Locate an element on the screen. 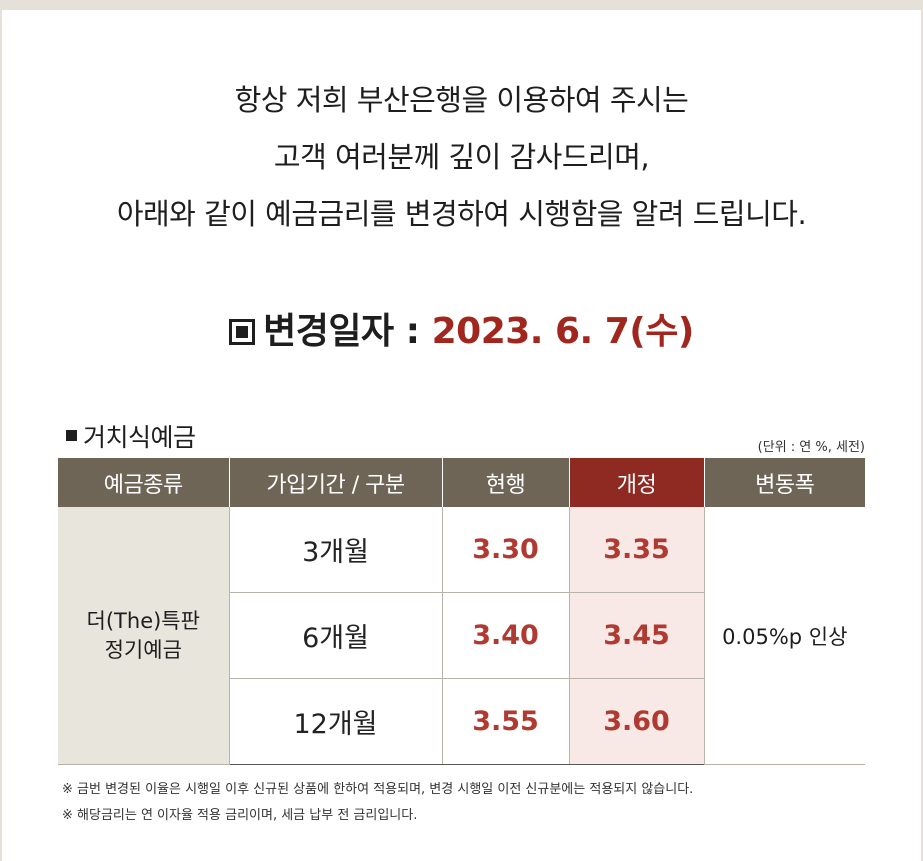 Image resolution: width=923 pixels, height=861 pixels. square-box-icon is located at coordinates (242, 332).